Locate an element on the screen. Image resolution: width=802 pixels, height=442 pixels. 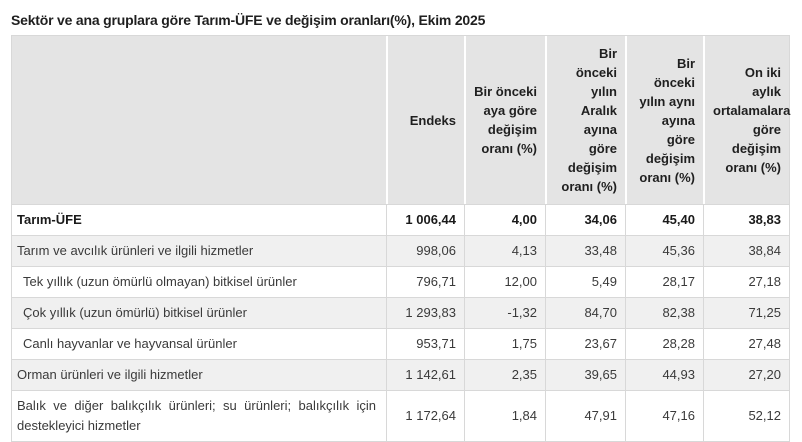
value-cell: 28,28 is located at coordinates (664, 343).